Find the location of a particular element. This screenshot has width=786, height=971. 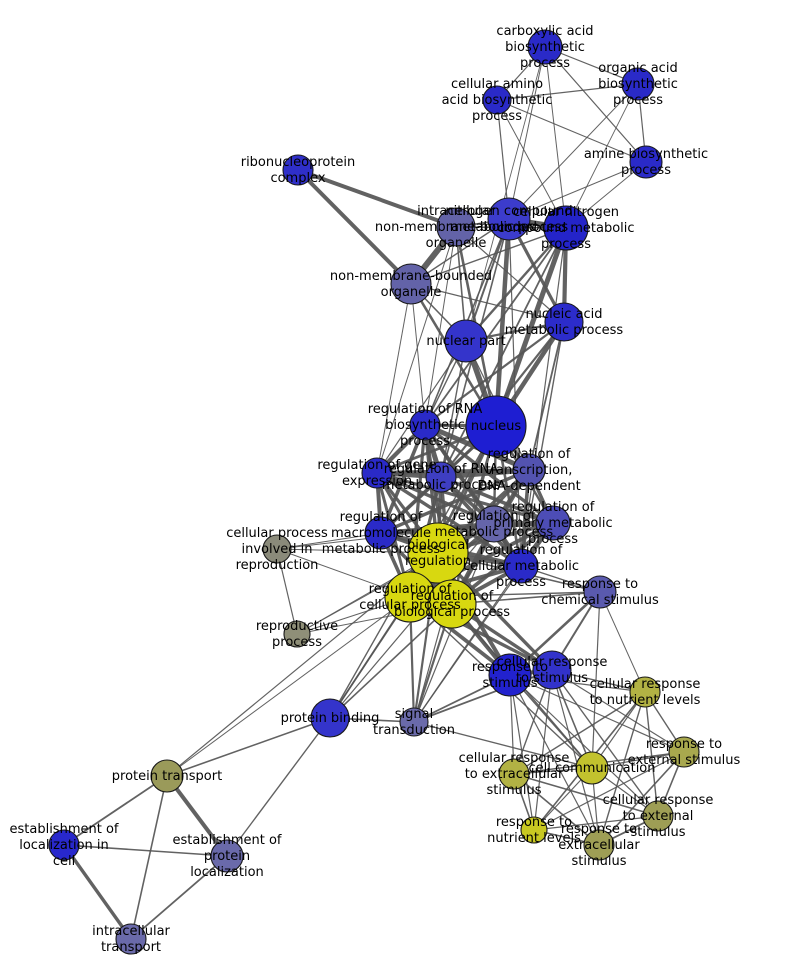

graph-node: regulation of biological process is located at coordinates (452, 604).